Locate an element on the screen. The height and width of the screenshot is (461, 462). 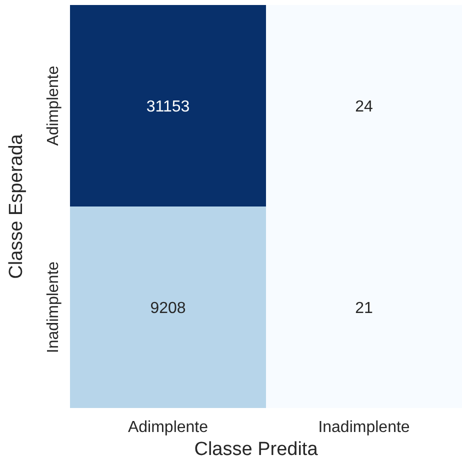
data-label: 24 is located at coordinates (364, 107).